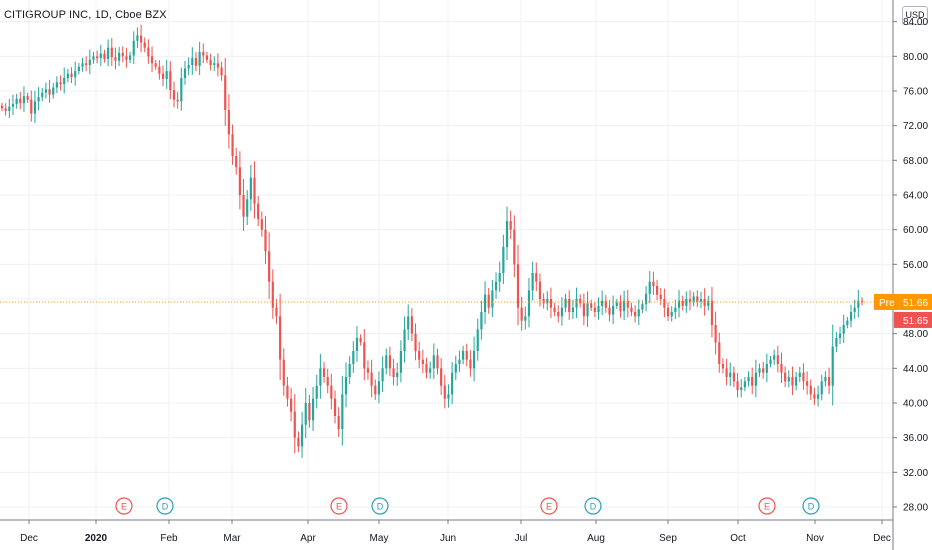 The height and width of the screenshot is (550, 932). Describe the element at coordinates (915, 230) in the screenshot. I see `price-tick-label: 60.00` at that location.